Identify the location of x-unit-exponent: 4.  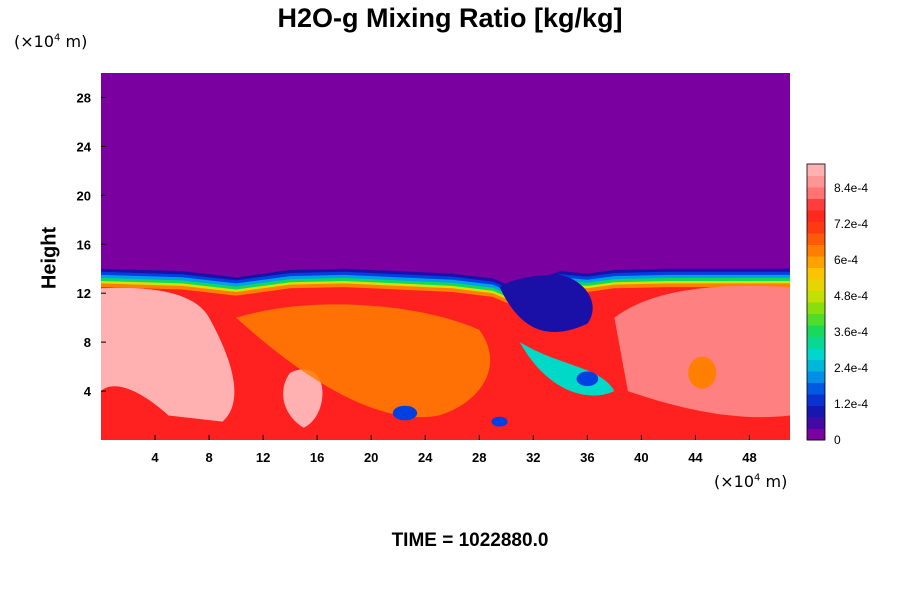
(757, 478).